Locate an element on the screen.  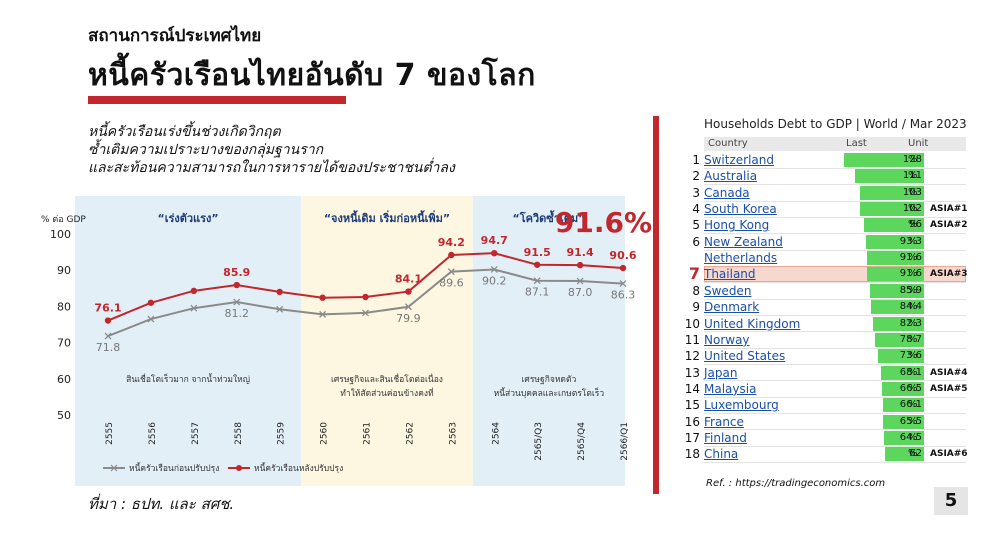
country-link: Malaysia is located at coordinates (730, 388).